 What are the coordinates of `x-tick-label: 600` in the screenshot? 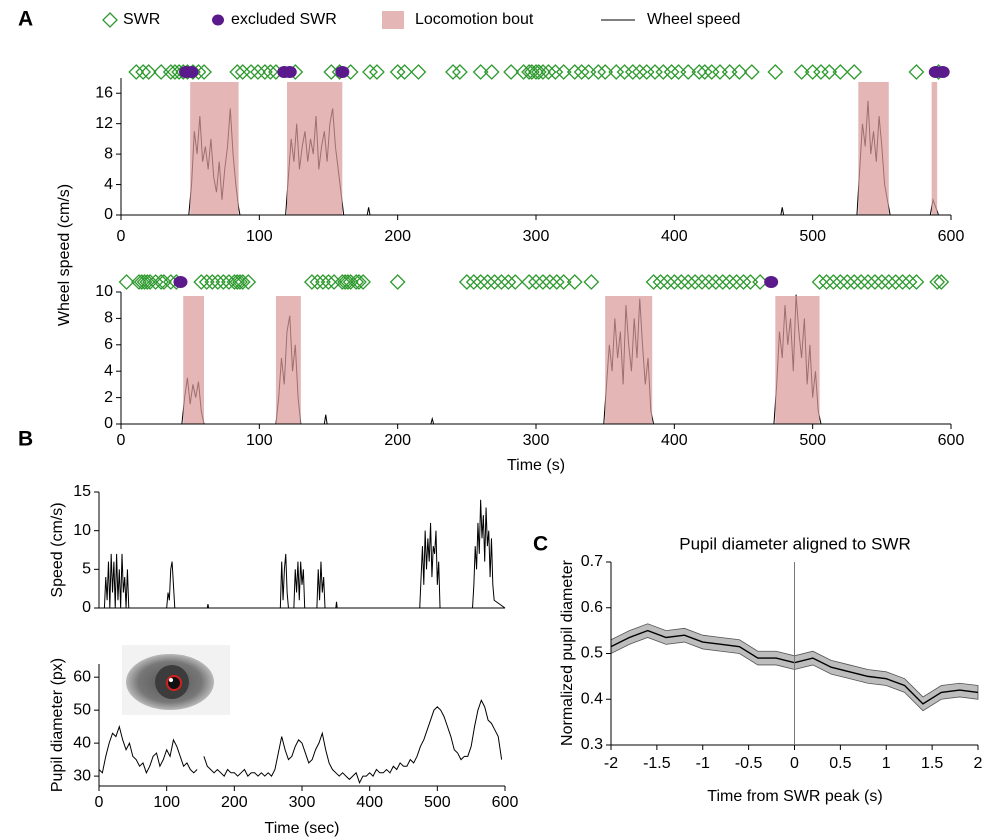 It's located at (505, 802).